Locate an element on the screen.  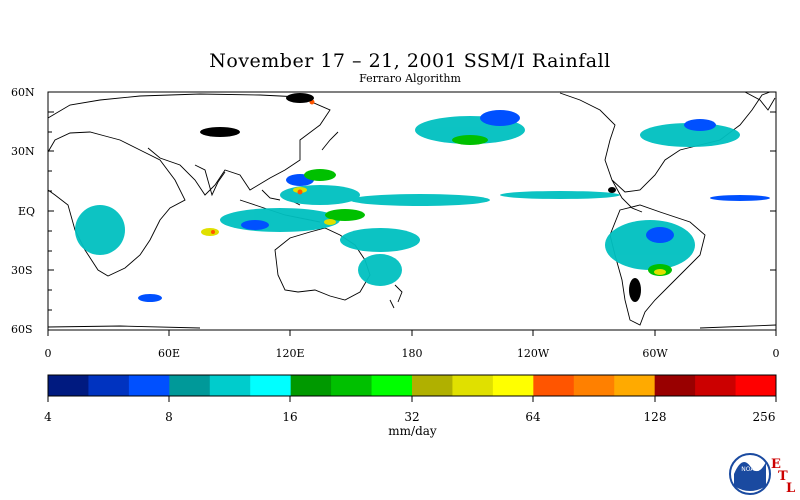
eurasia-outline is located at coordinates (189, 144).